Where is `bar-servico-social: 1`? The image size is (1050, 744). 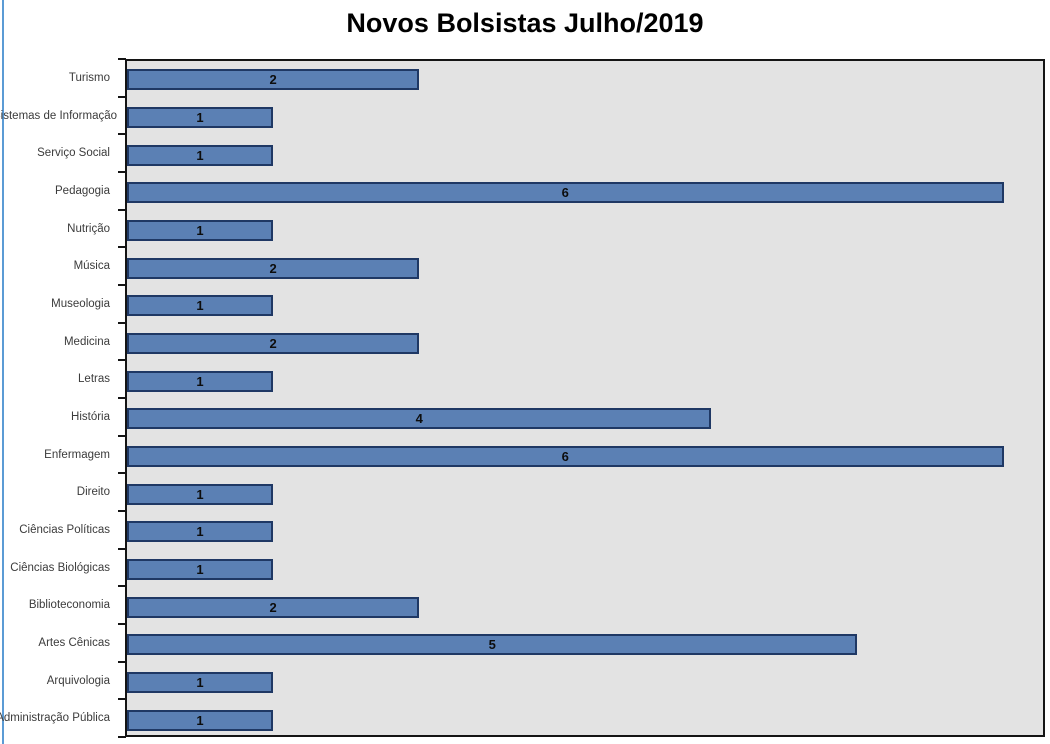 bar-servico-social: 1 is located at coordinates (200, 155).